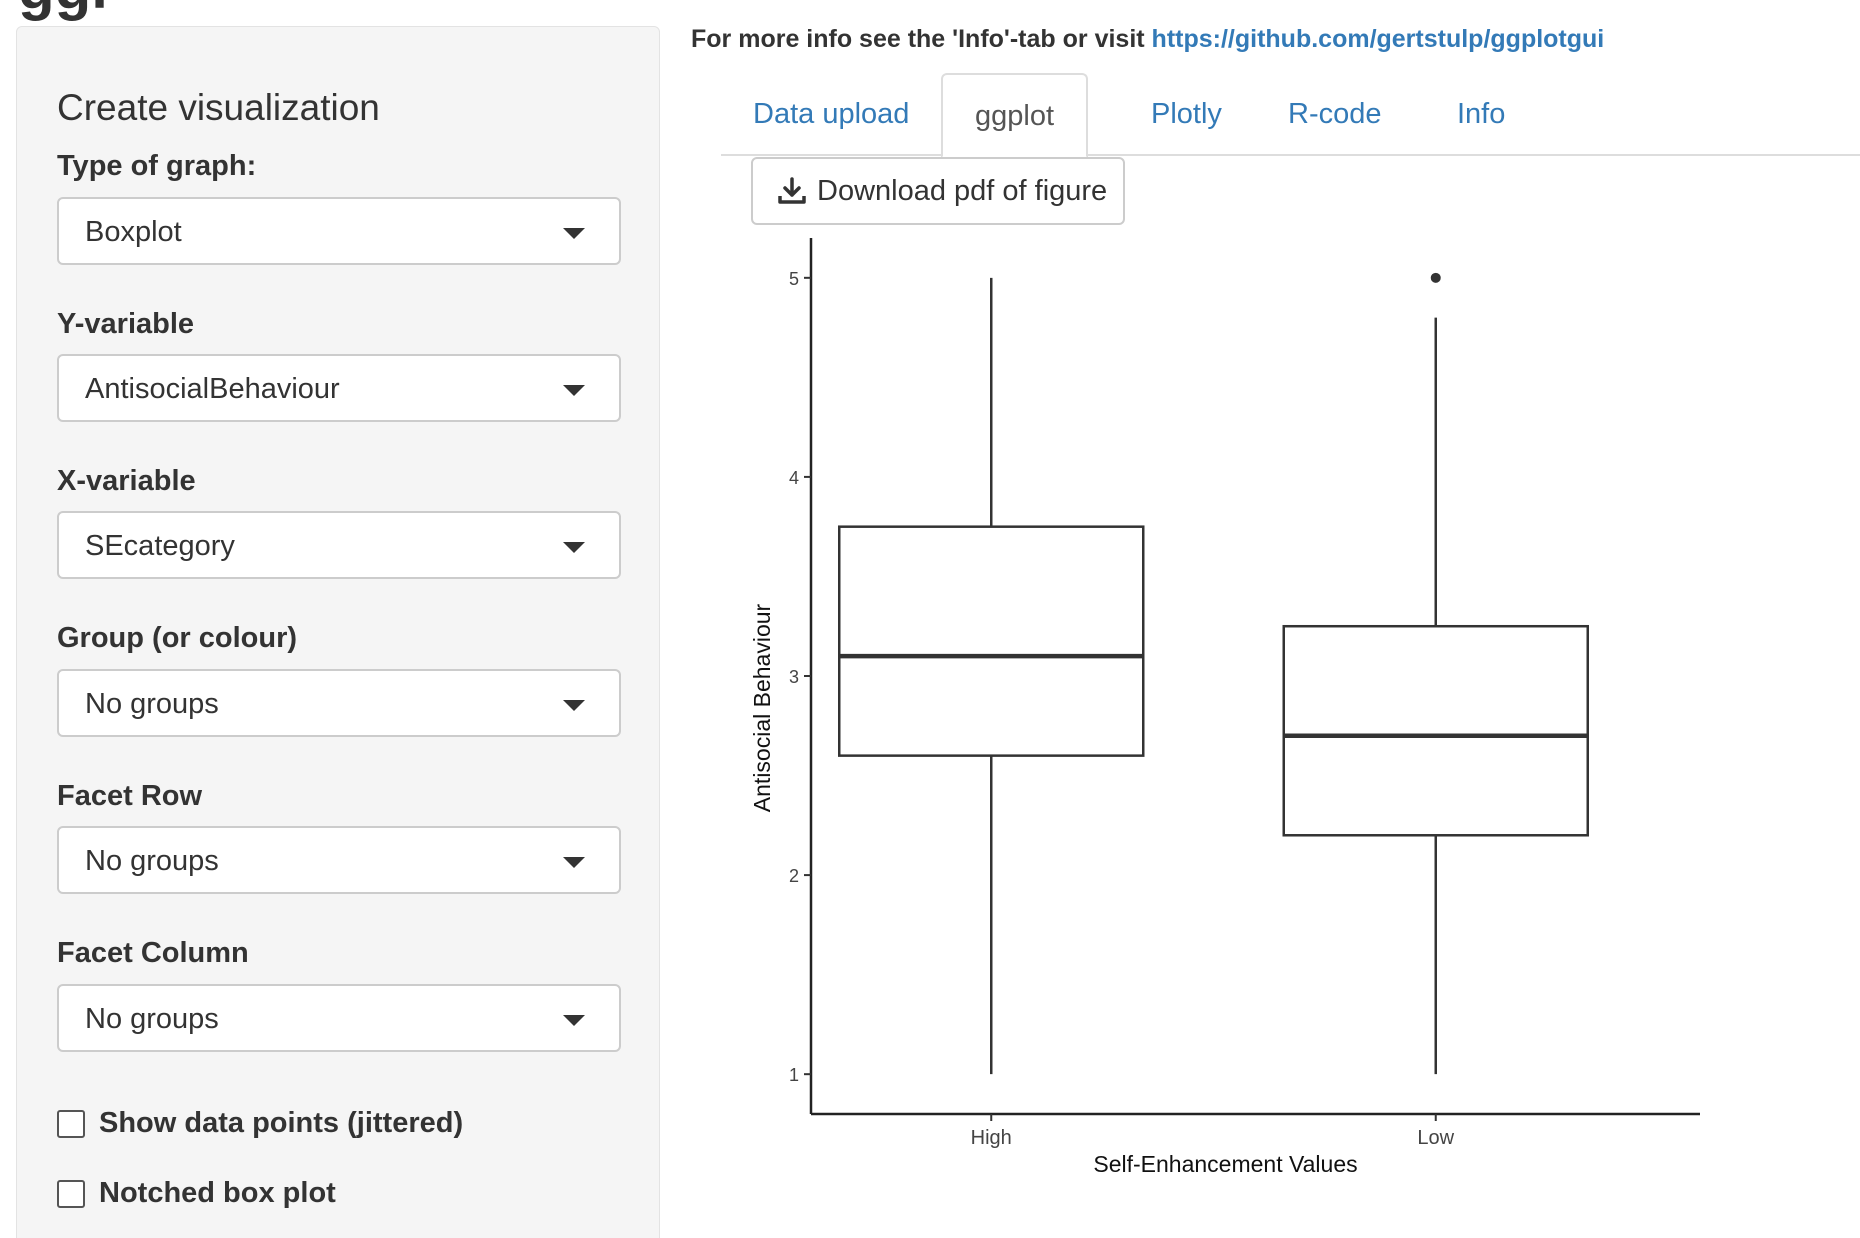 The image size is (1860, 1238). What do you see at coordinates (71, 1123) in the screenshot?
I see `show-data-points-checkbox` at bounding box center [71, 1123].